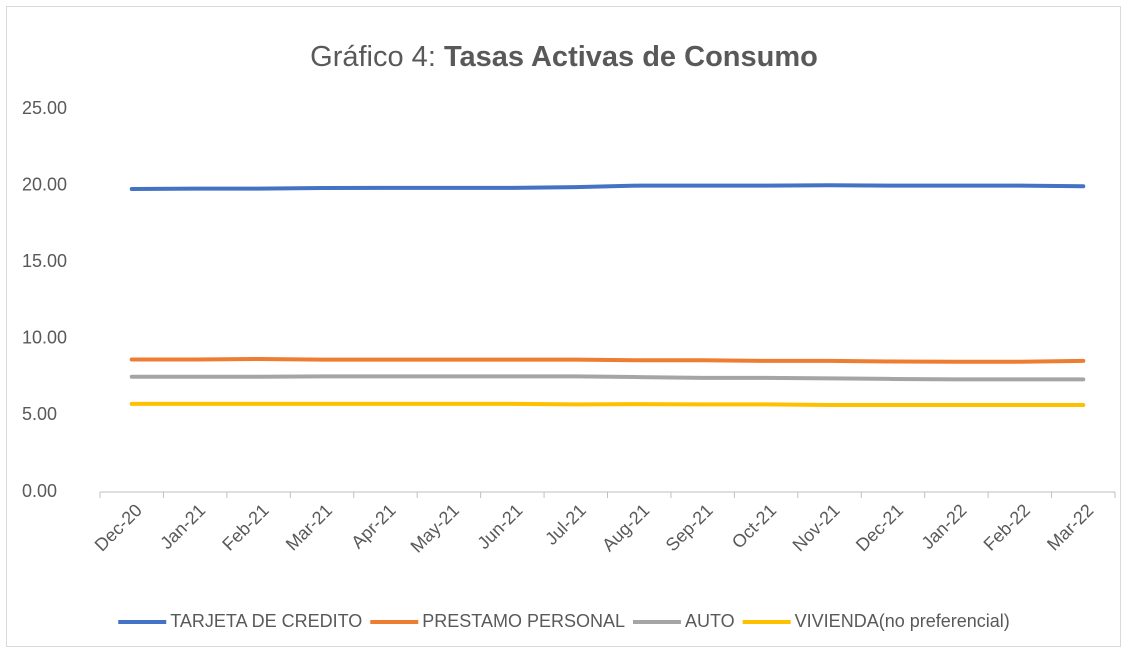  Describe the element at coordinates (631, 57) in the screenshot. I see `title-emphasis: Tasas Activas de Consumo` at that location.